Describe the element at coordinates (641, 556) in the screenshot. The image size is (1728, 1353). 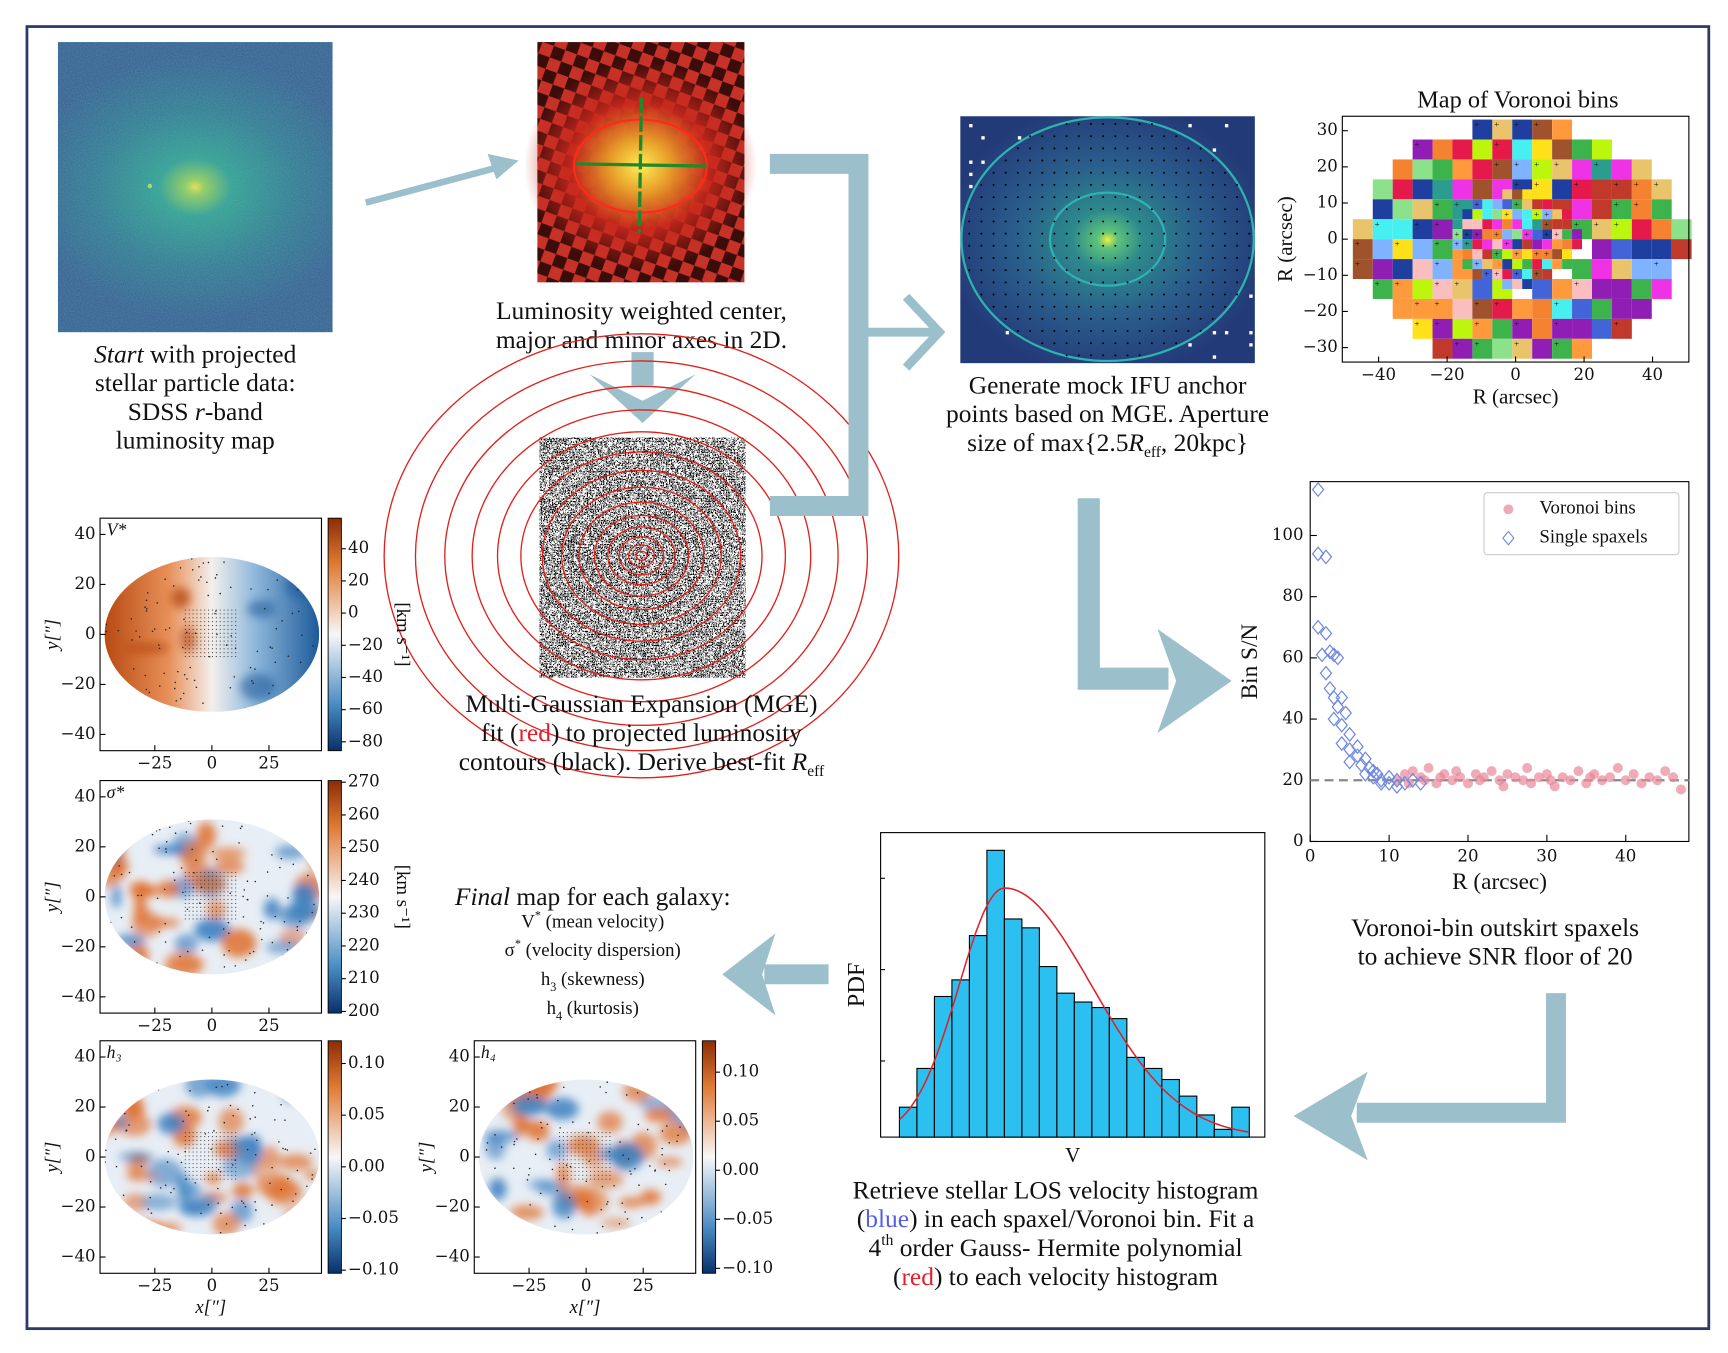
I see `contour` at that location.